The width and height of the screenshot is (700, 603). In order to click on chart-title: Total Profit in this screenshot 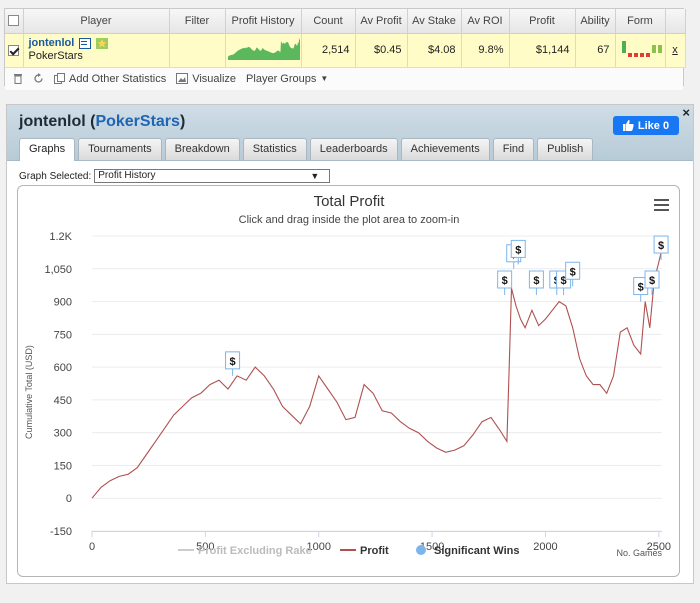, I will do `click(350, 201)`.